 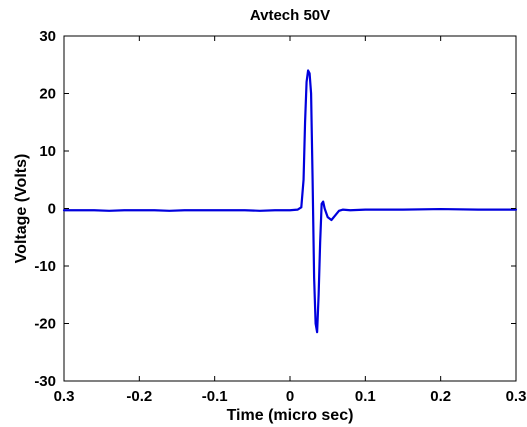 What do you see at coordinates (45, 266) in the screenshot?
I see `y-tick-label: -10` at bounding box center [45, 266].